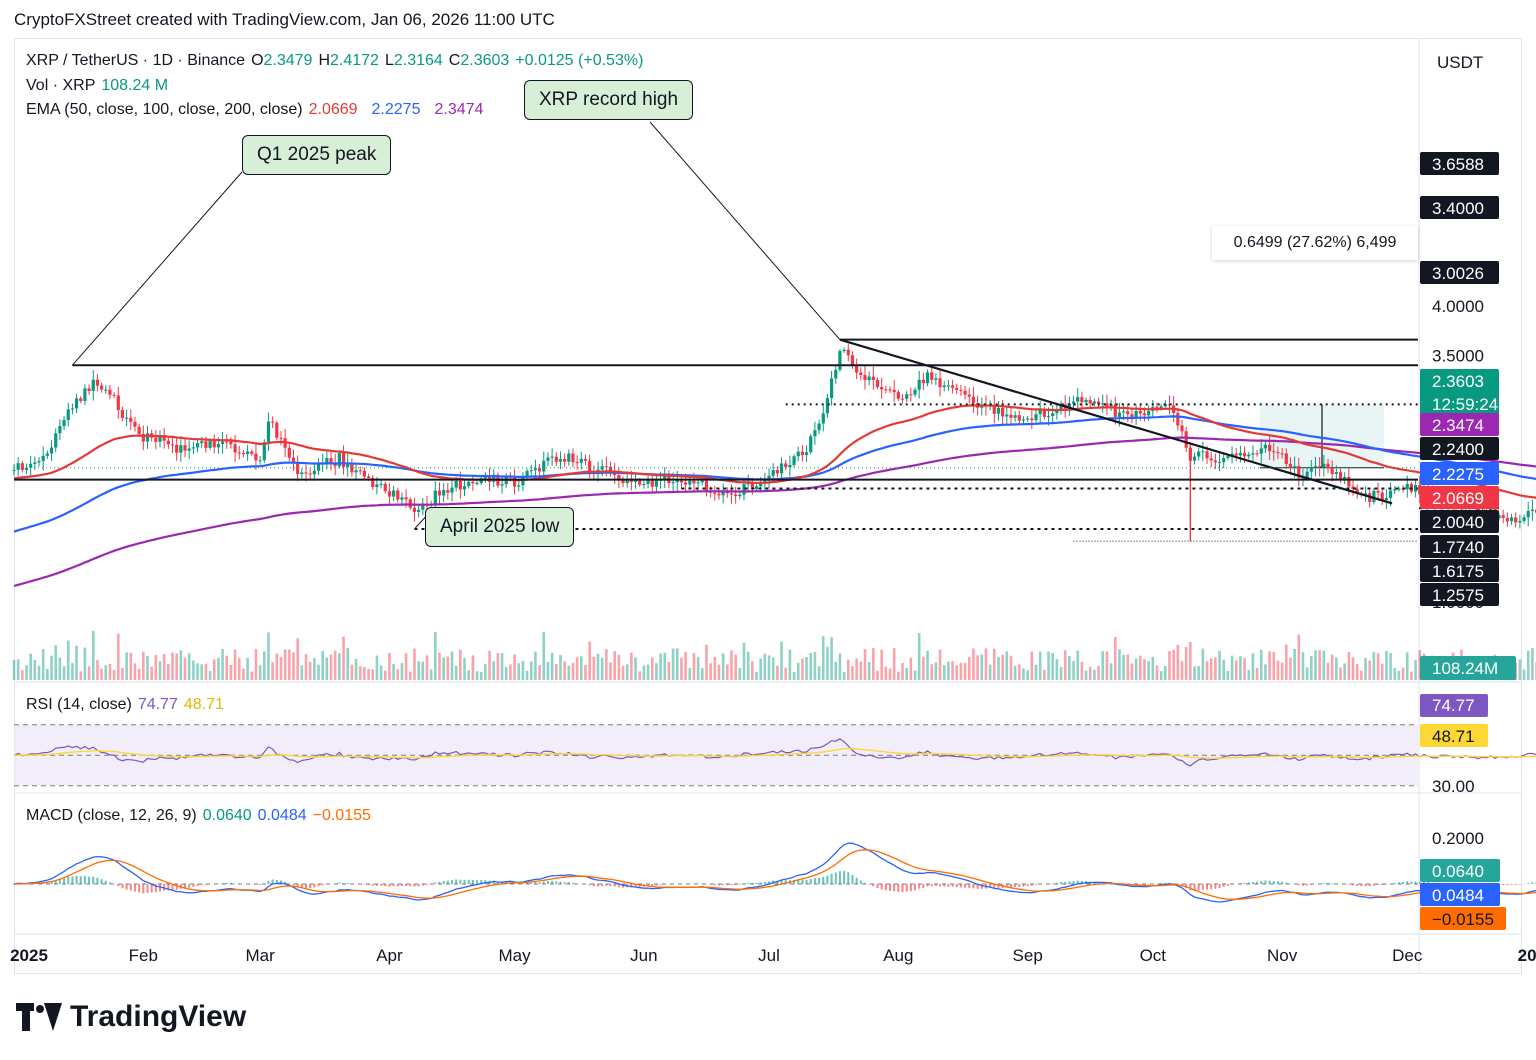 The width and height of the screenshot is (1536, 1060). I want to click on rsi-line, so click(774, 752).